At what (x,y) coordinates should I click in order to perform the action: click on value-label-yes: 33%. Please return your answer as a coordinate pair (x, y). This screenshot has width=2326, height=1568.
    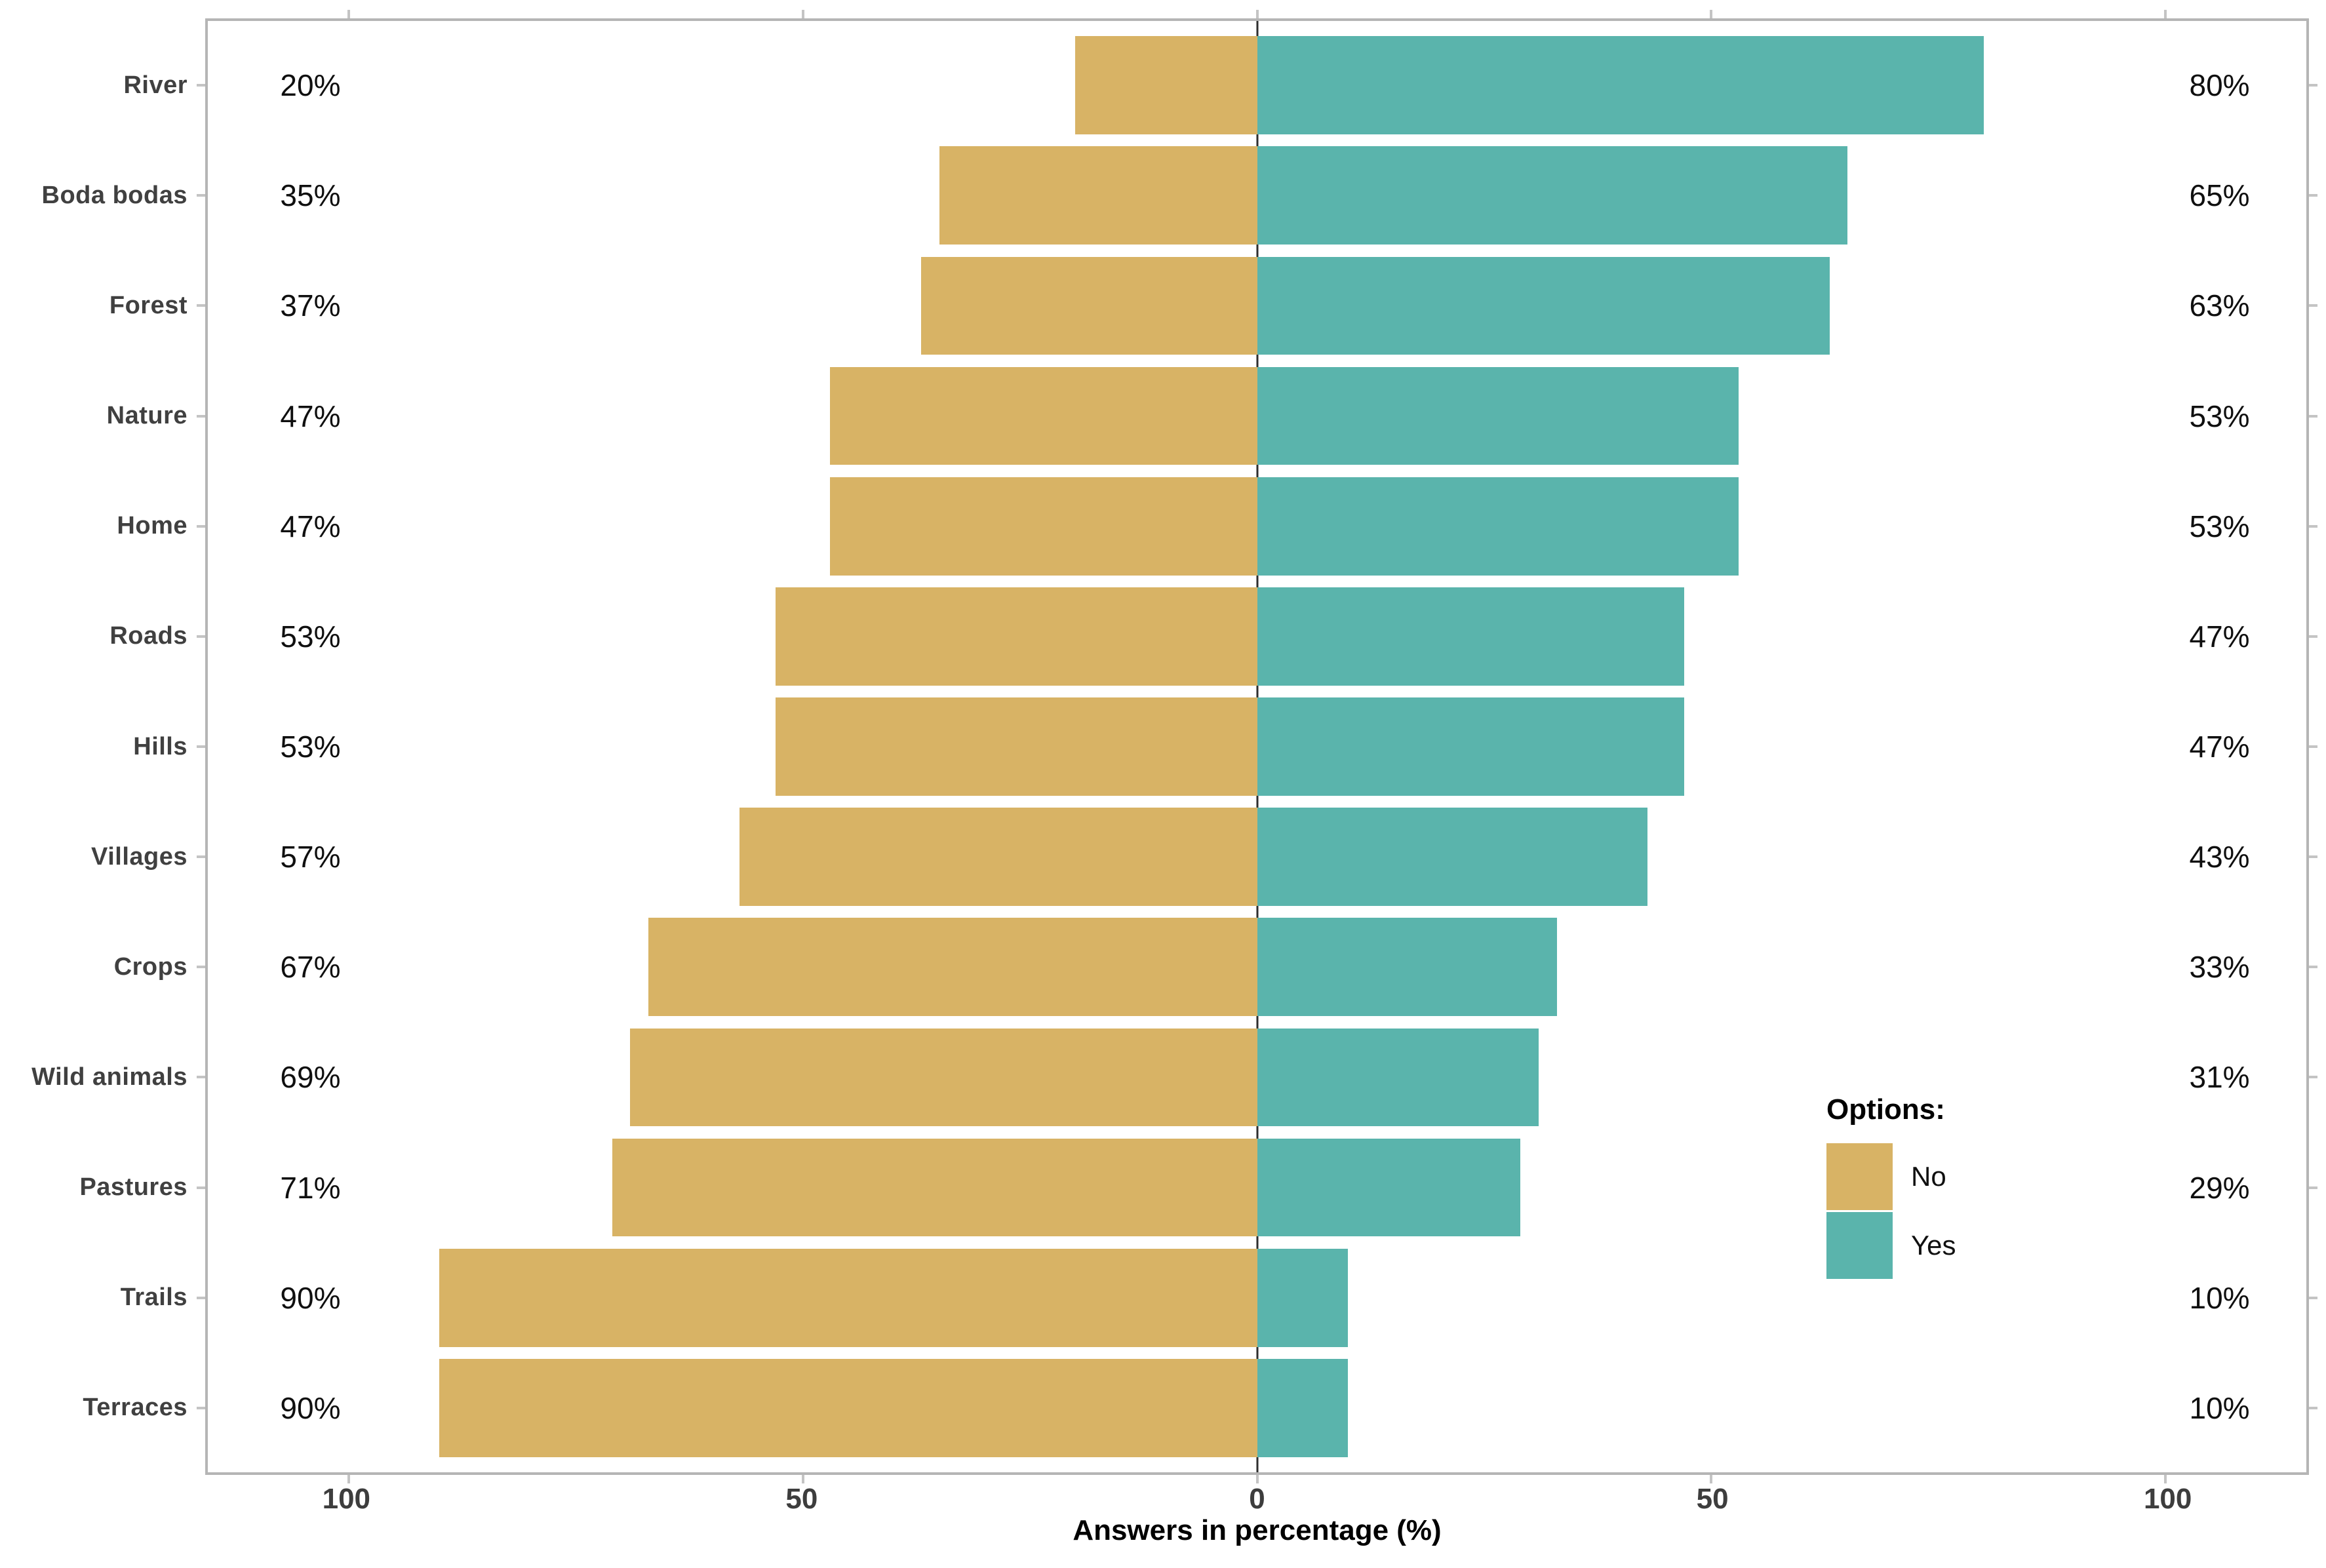
    Looking at the image, I should click on (2220, 967).